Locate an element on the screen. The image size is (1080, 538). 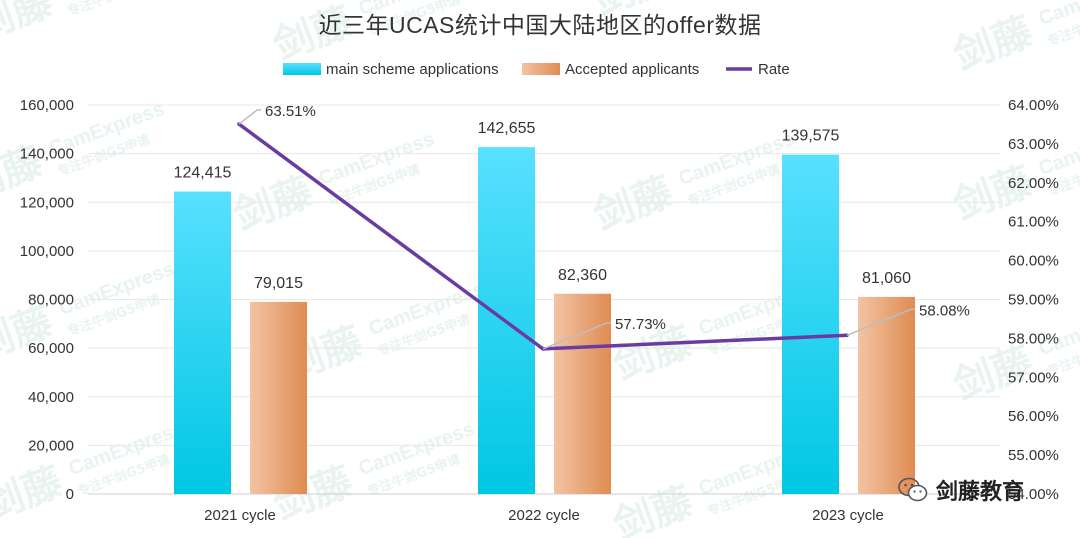
legend-label-rate: Rate is located at coordinates (774, 69).